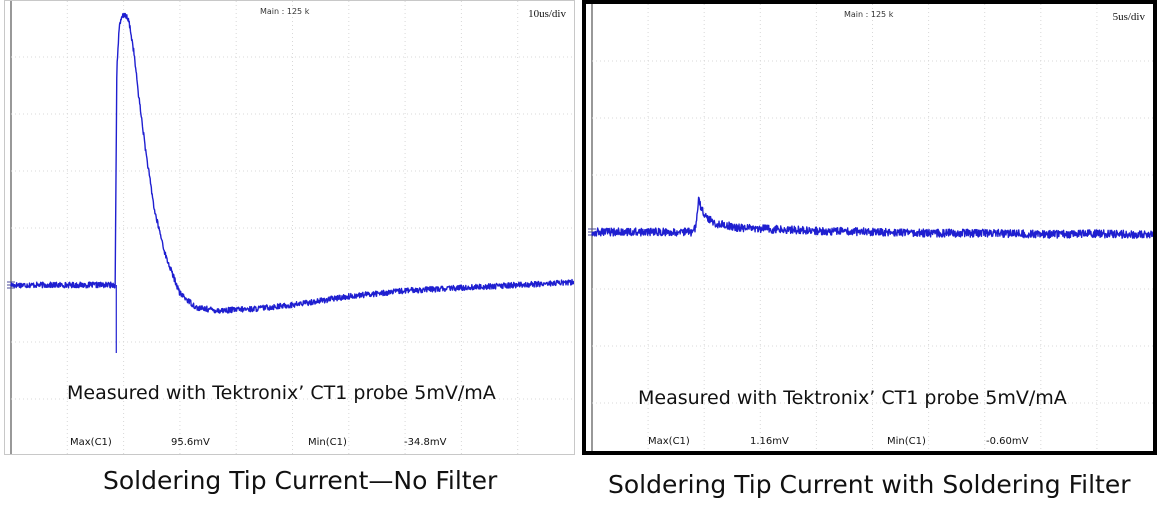 The height and width of the screenshot is (506, 1161). I want to click on min-value: -0.60mV, so click(1007, 441).